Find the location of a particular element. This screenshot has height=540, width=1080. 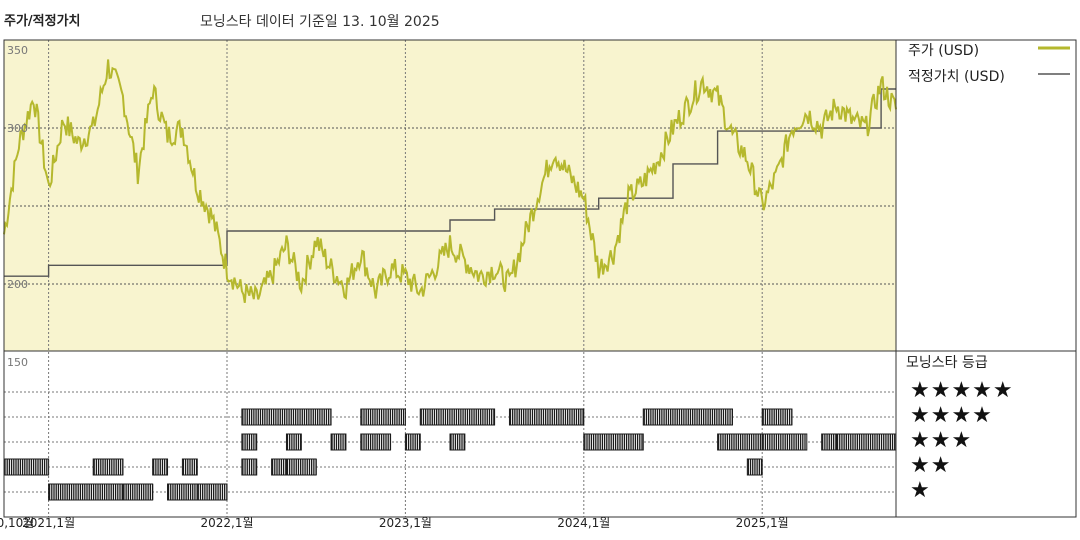

legend-fair-label: 적정가치 (USD) is located at coordinates (956, 77).